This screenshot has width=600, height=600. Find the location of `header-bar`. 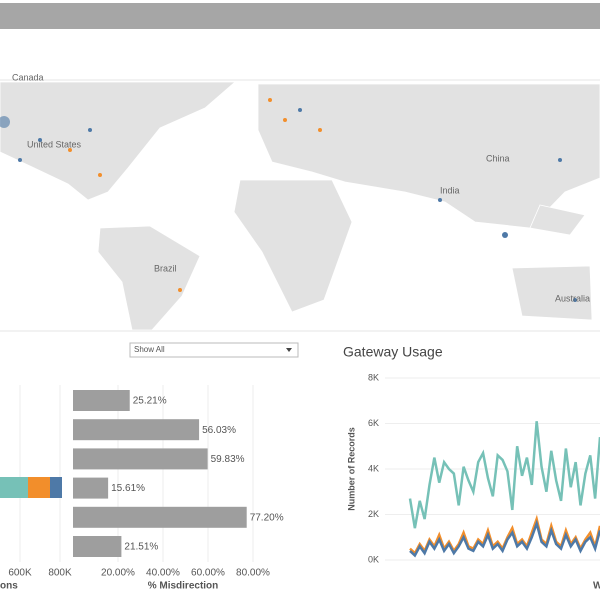

header-bar is located at coordinates (300, 16).